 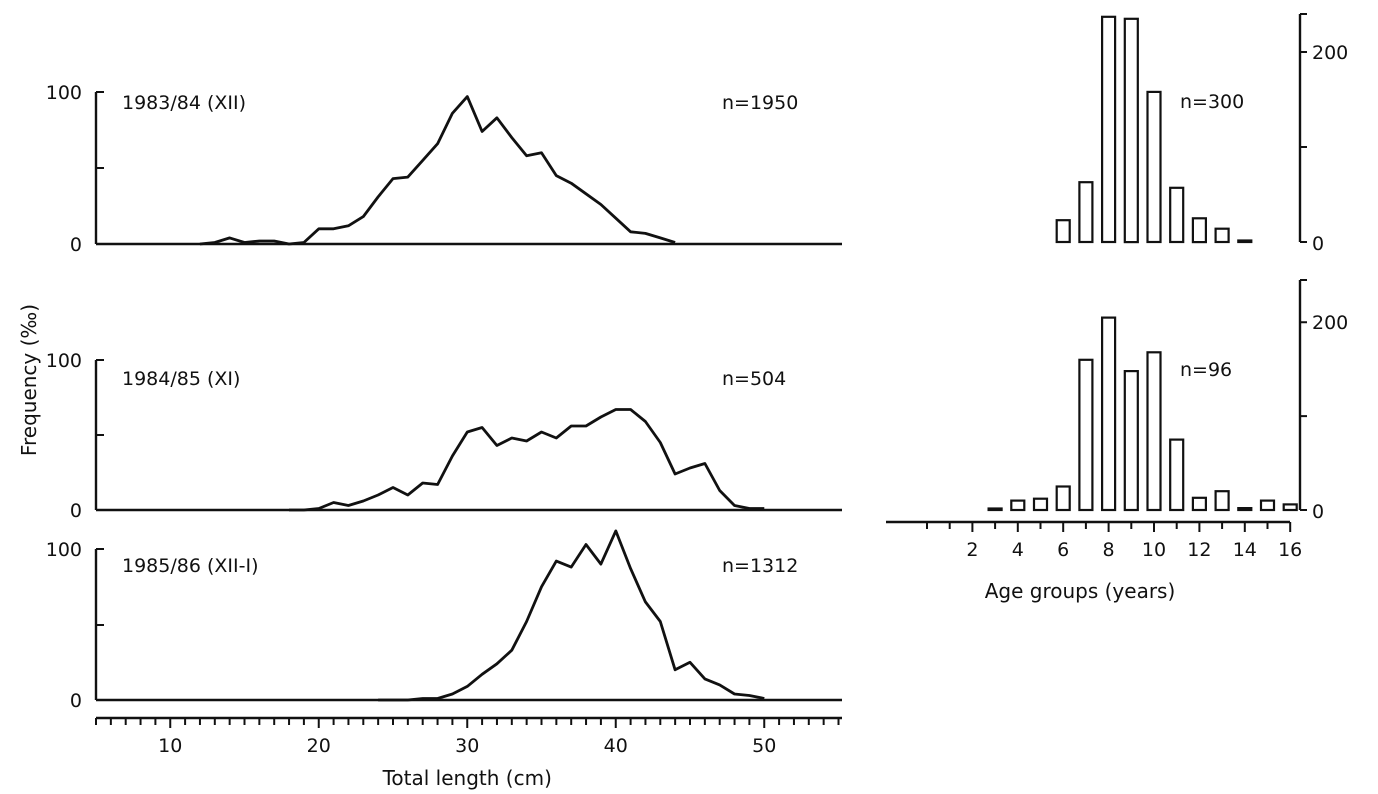 I want to click on panel-label: 1984/85 (XI), so click(x=181, y=379).